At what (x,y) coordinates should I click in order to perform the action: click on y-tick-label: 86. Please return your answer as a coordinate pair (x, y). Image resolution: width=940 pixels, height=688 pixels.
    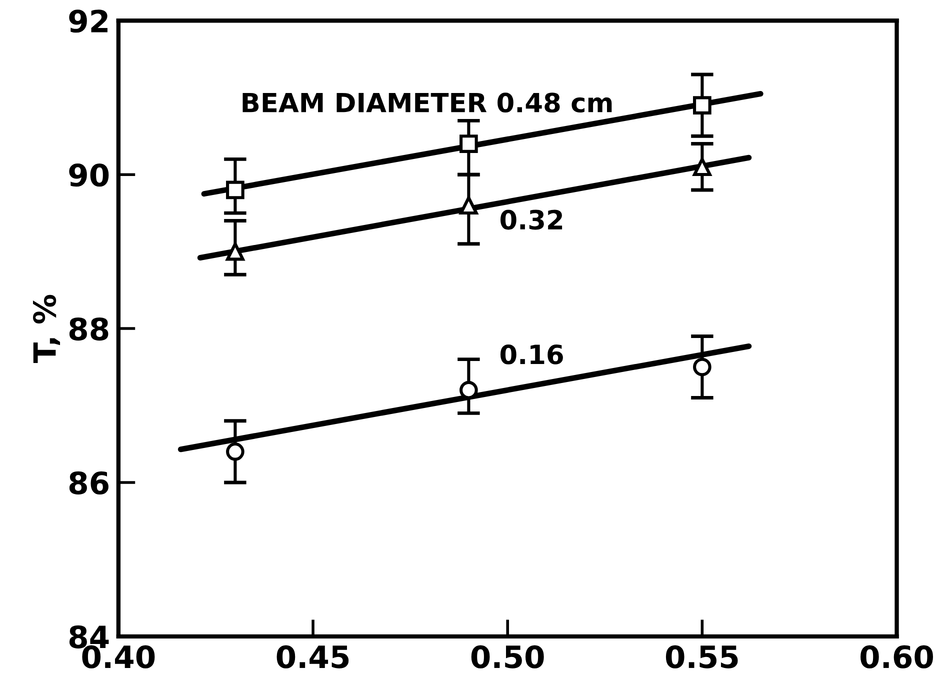
    Looking at the image, I should click on (88, 483).